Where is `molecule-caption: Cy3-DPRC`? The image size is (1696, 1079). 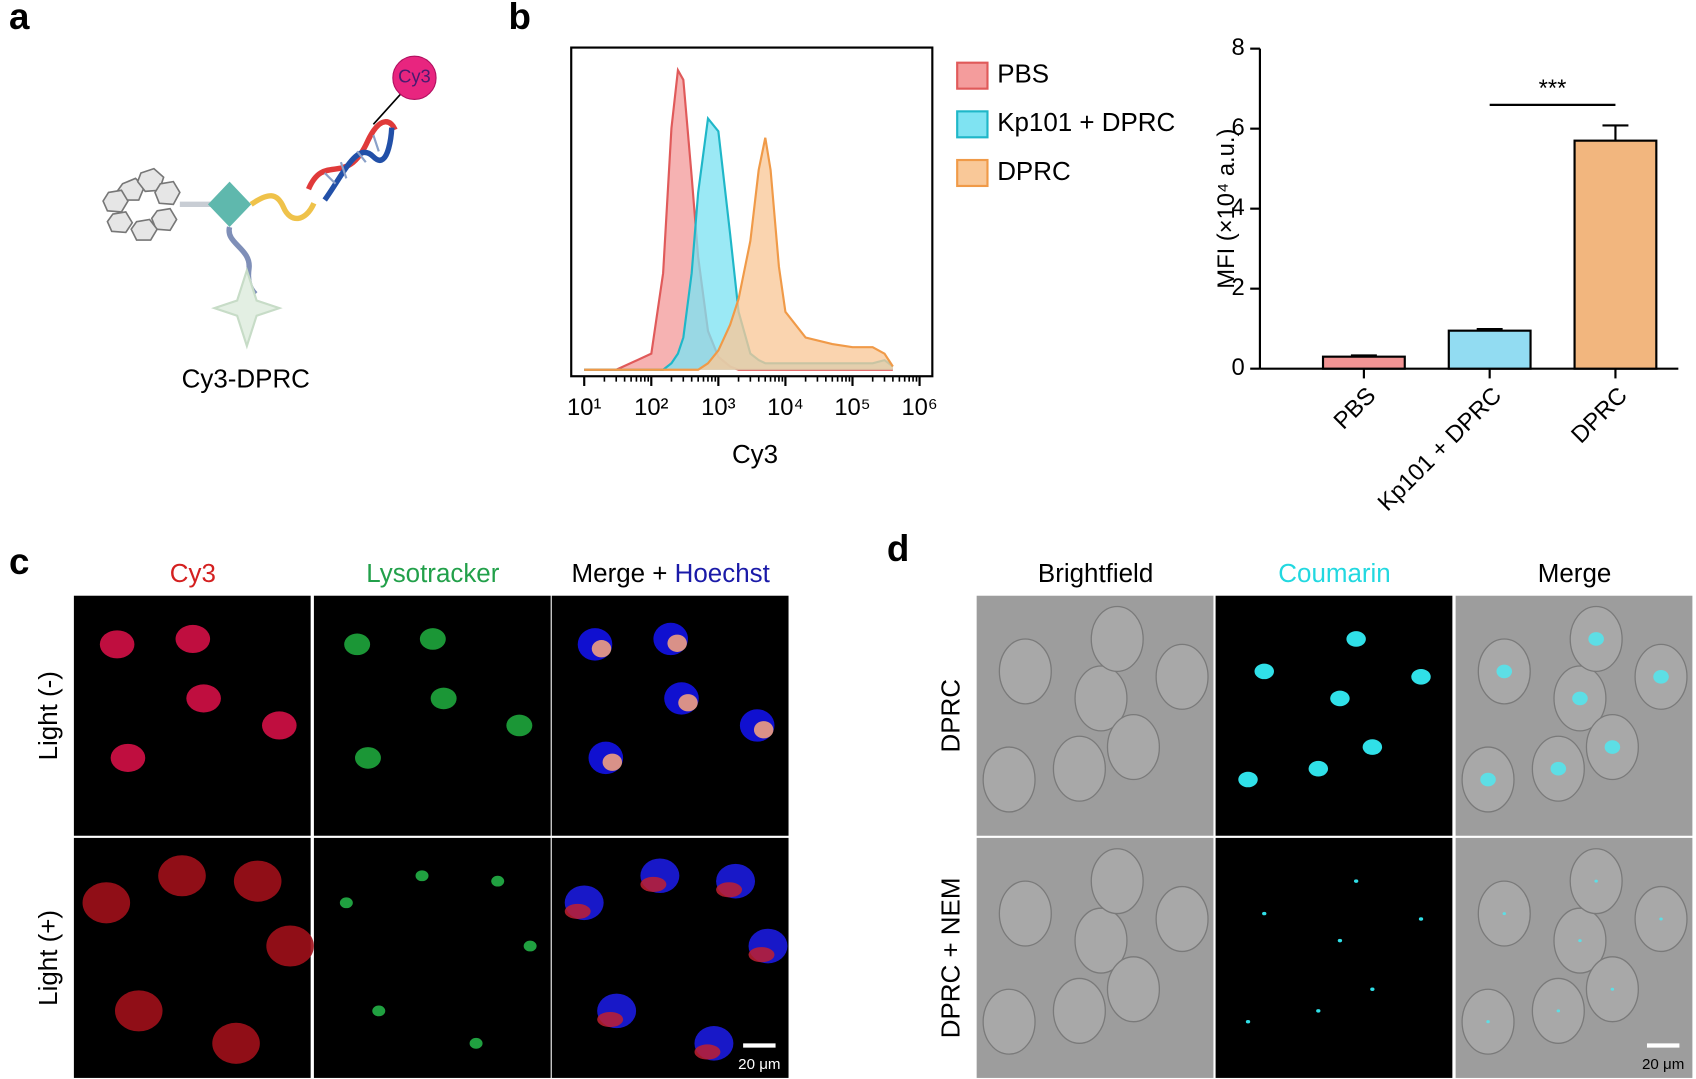
molecule-caption: Cy3-DPRC is located at coordinates (246, 379).